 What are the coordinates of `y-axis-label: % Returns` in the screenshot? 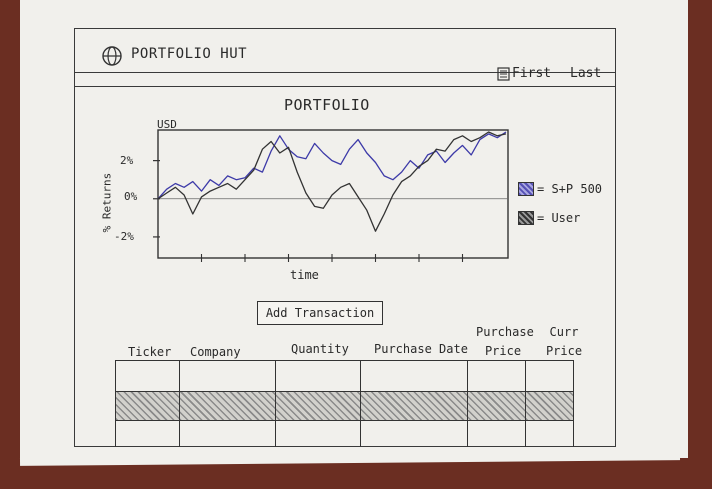 It's located at (107, 202).